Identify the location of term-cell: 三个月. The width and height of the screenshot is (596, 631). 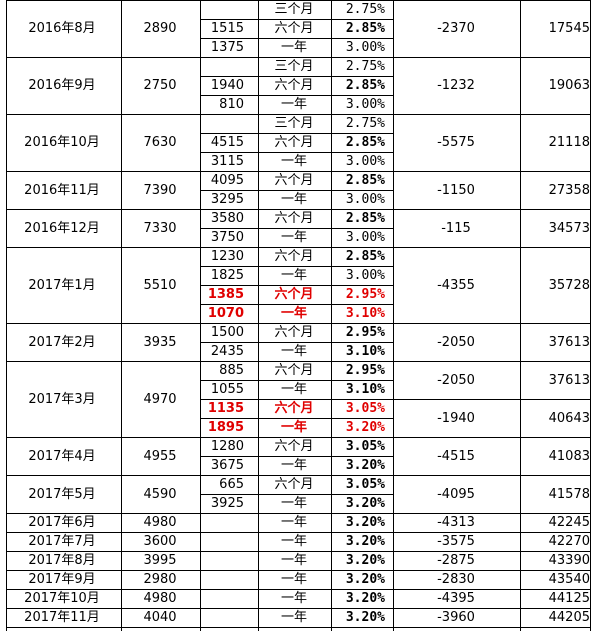
(294, 123).